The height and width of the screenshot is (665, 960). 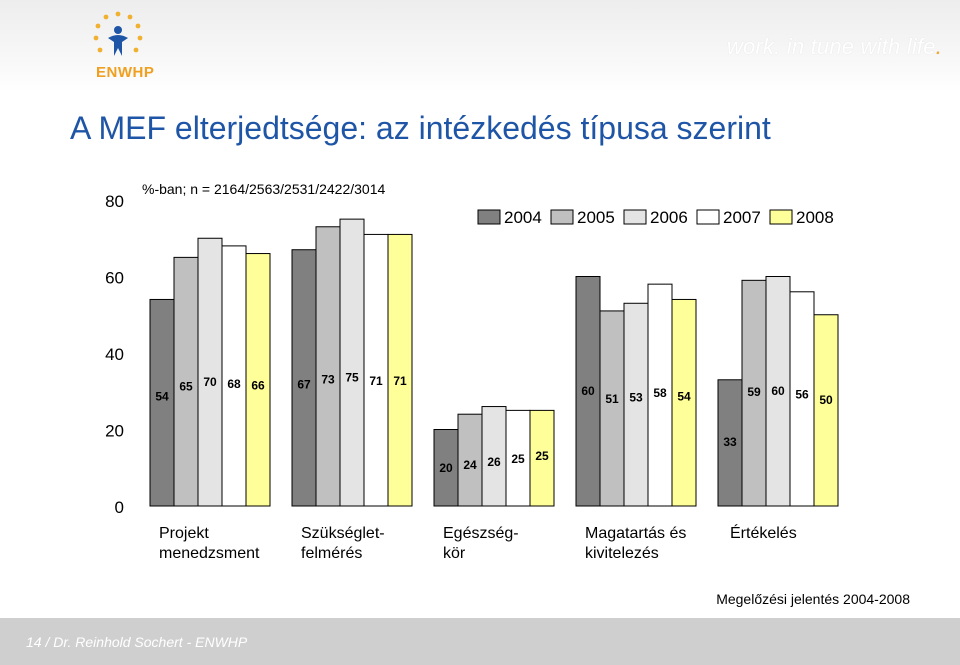 I want to click on bar-value-label: 66, so click(x=258, y=386).